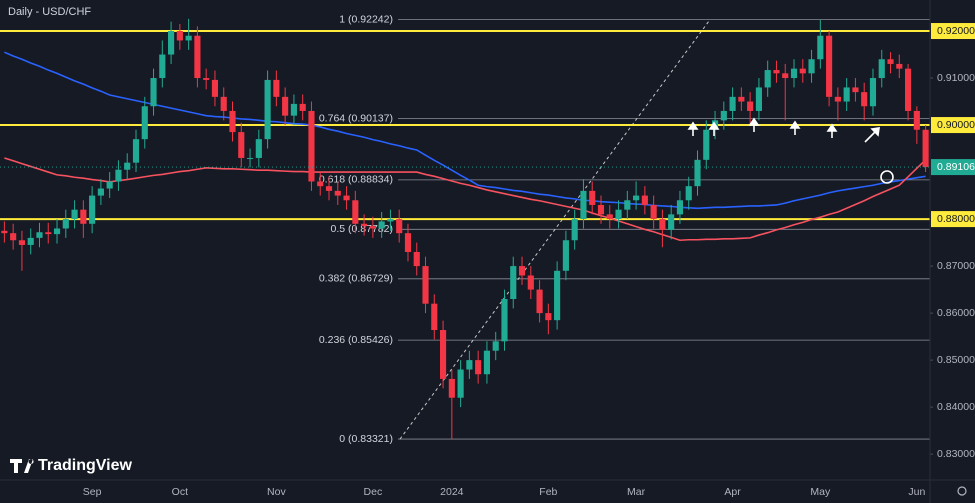 The image size is (975, 503). Describe the element at coordinates (962, 491) in the screenshot. I see `settings-icon` at that location.